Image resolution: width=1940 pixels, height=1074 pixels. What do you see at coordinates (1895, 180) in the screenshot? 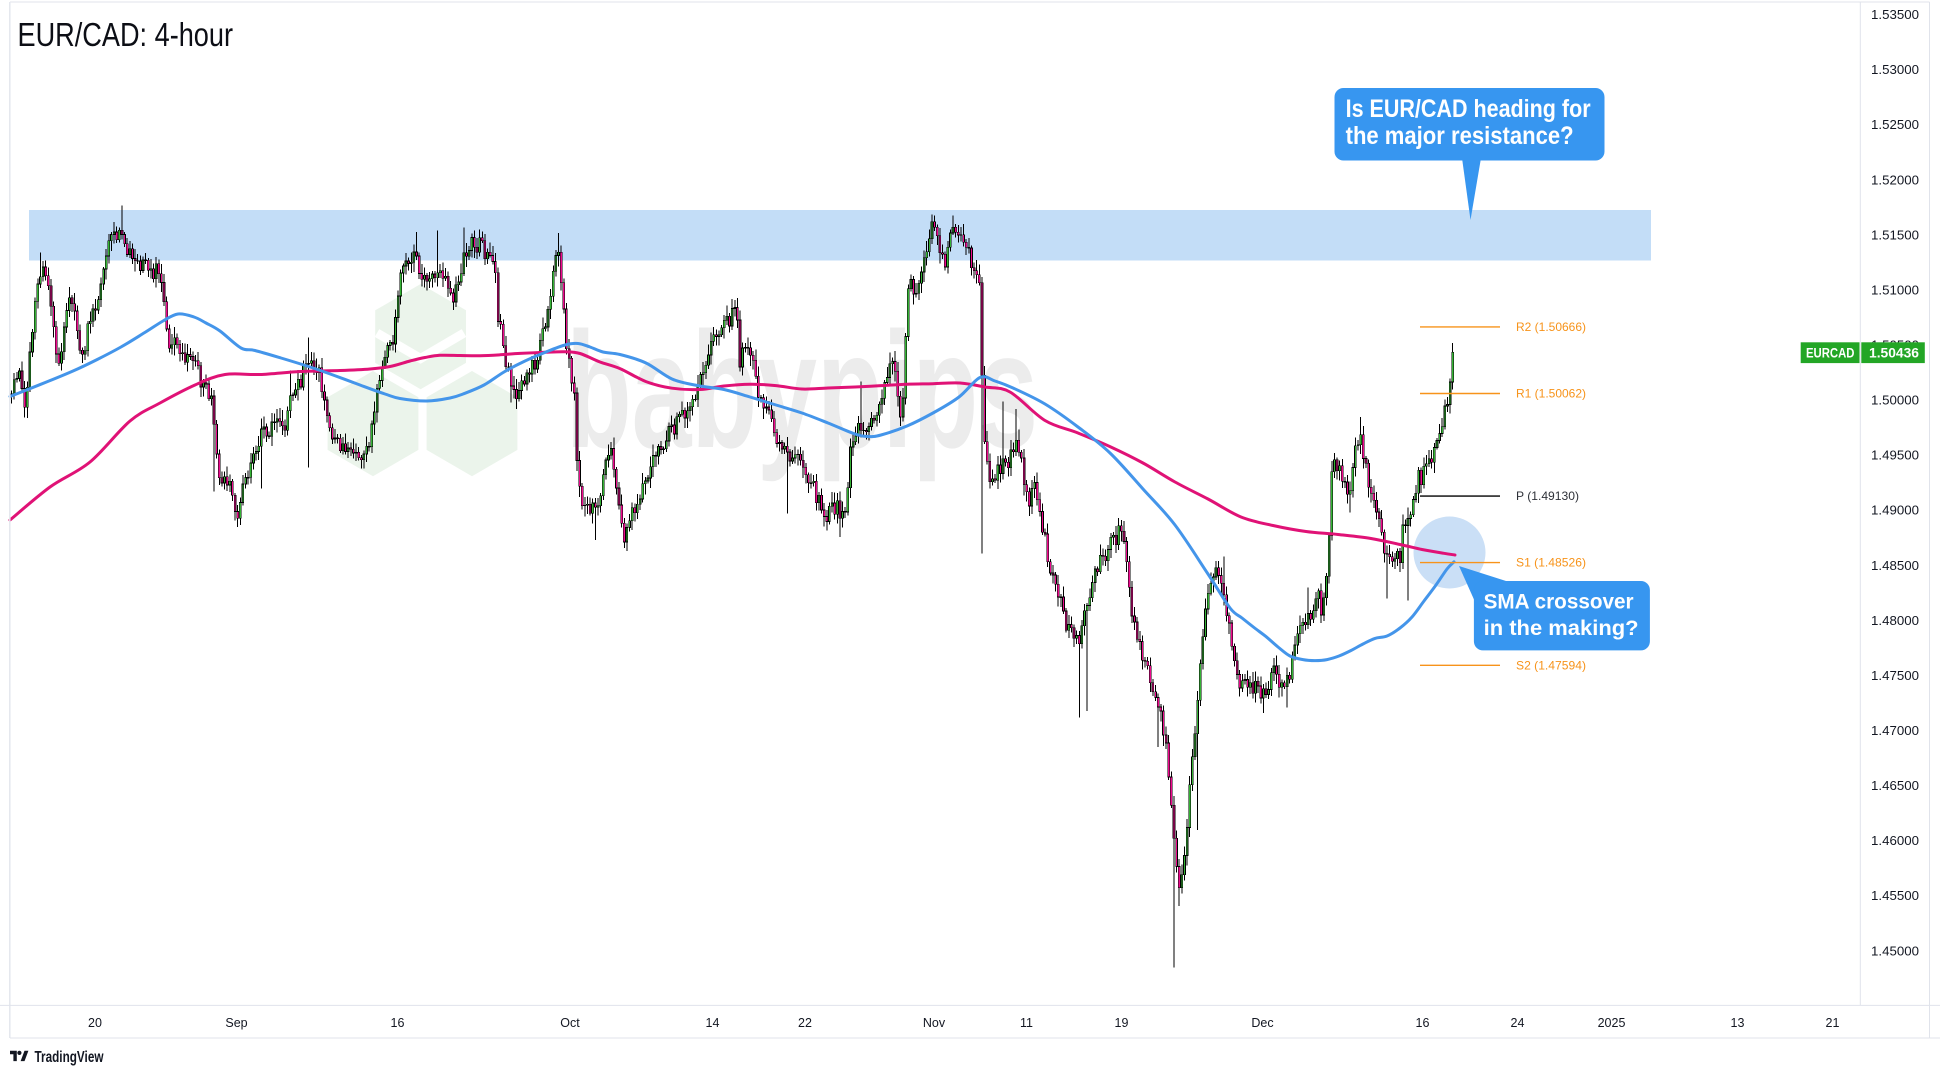
I see `svg-text: 1.52000` at bounding box center [1895, 180].